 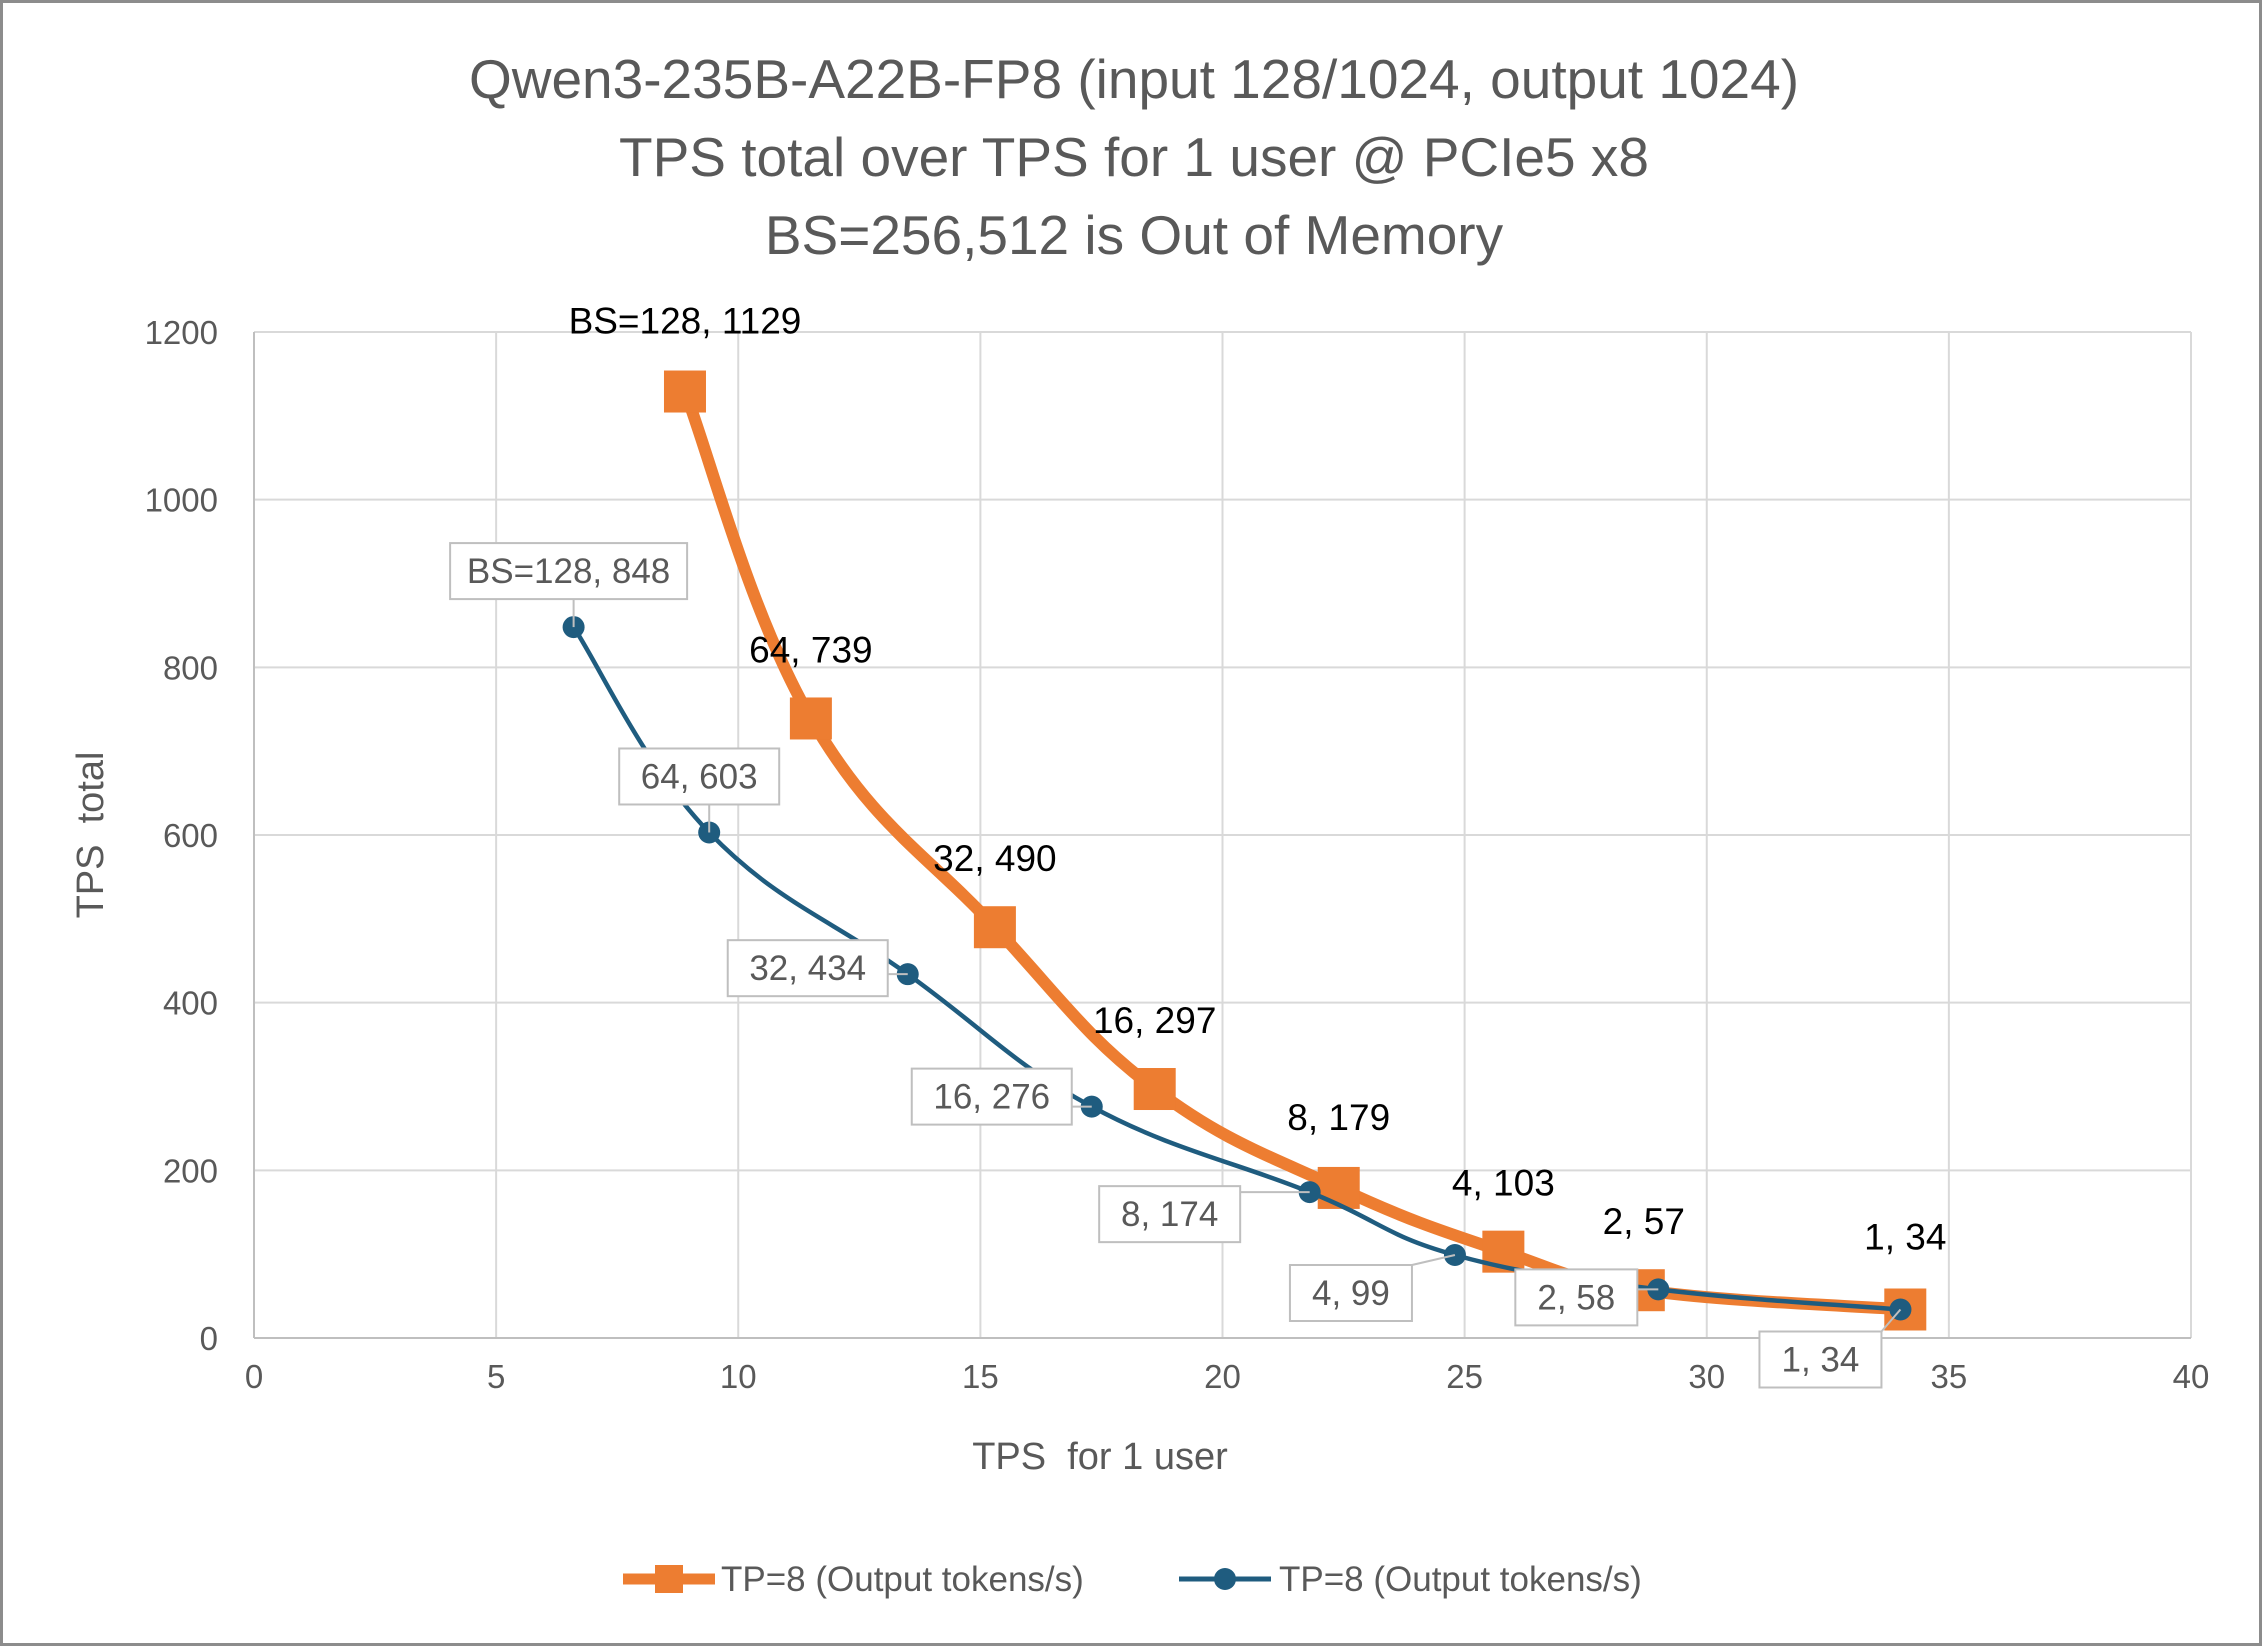 What do you see at coordinates (669, 1579) in the screenshot?
I see `legend-swatch-marker-orange` at bounding box center [669, 1579].